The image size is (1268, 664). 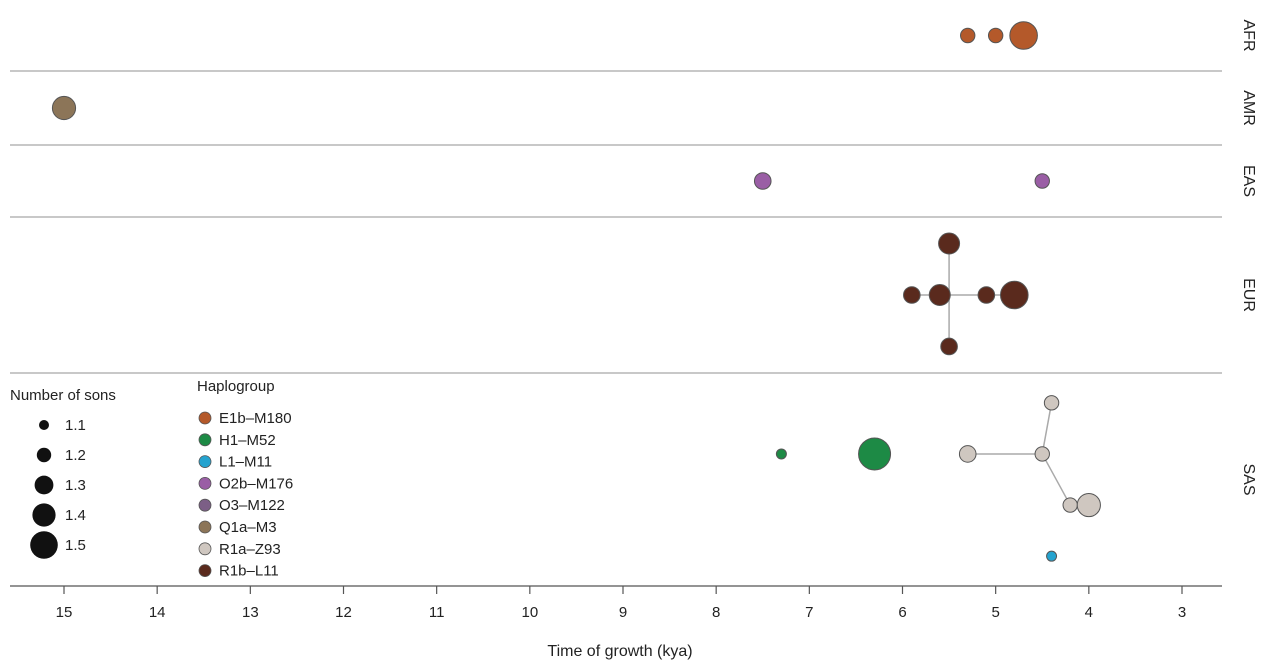 What do you see at coordinates (64, 612) in the screenshot?
I see `x-tick-label: 15` at bounding box center [64, 612].